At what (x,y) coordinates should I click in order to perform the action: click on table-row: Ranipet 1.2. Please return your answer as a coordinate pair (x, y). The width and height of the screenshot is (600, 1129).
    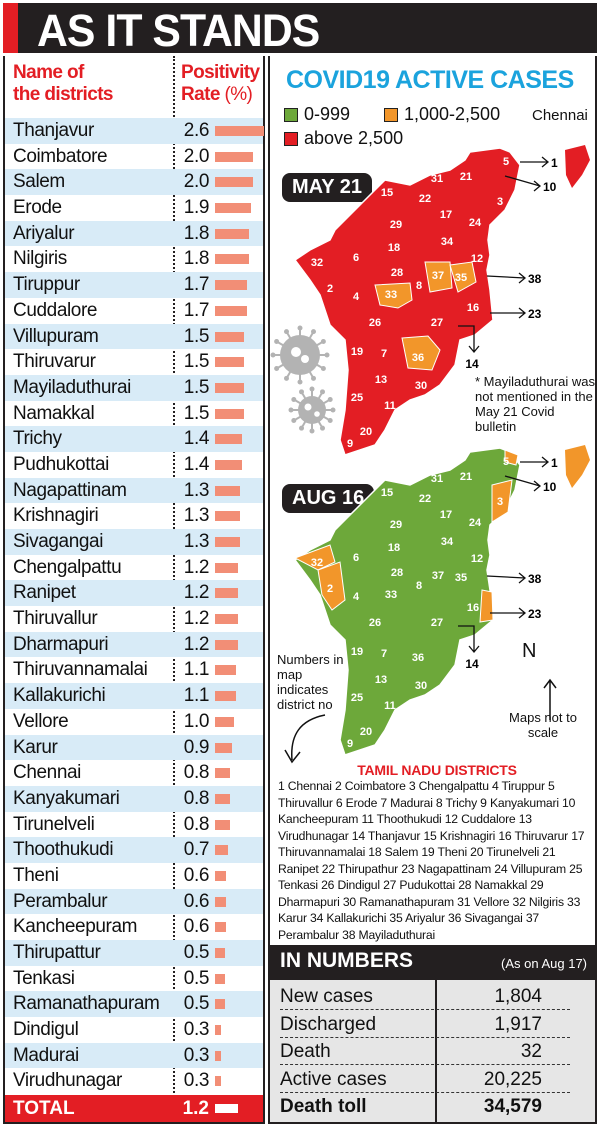
    Looking at the image, I should click on (134, 593).